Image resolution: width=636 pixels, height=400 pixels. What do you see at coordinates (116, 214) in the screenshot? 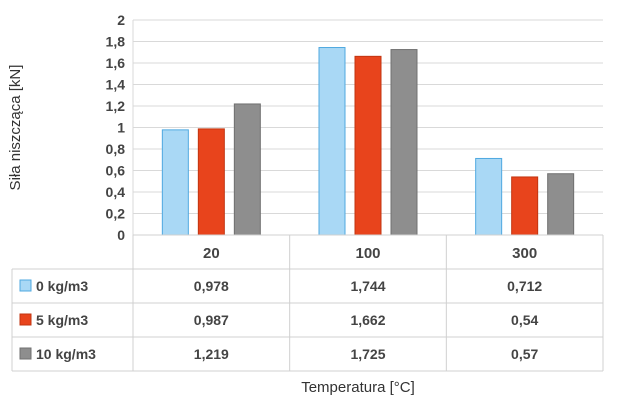
I see `y-tick-label: 0,2` at bounding box center [116, 214].